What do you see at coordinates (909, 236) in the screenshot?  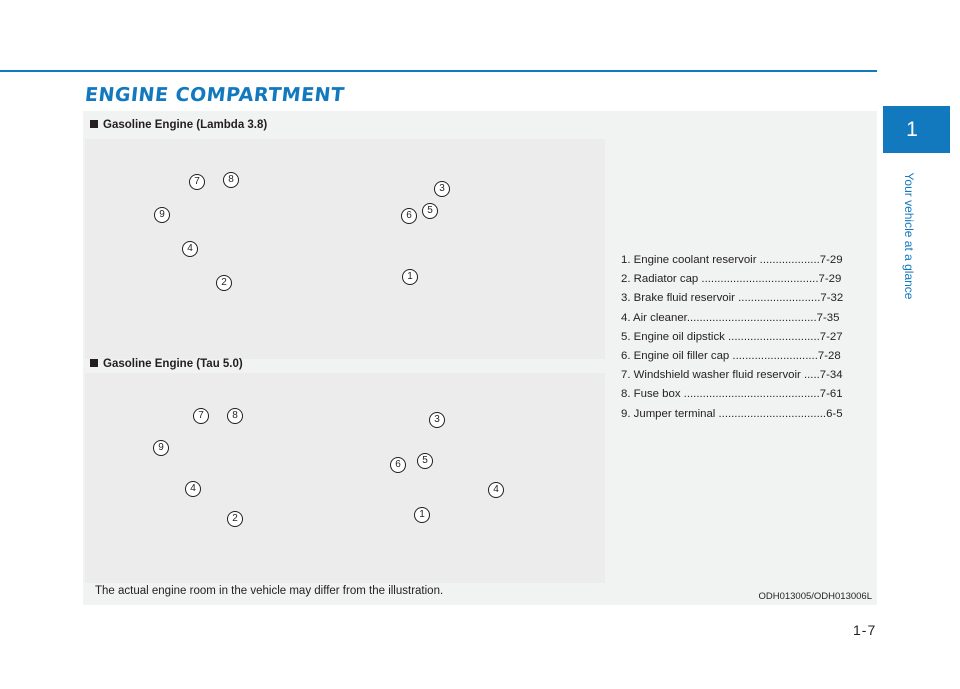 I see `chapter-title: Your vehicle at a glance` at bounding box center [909, 236].